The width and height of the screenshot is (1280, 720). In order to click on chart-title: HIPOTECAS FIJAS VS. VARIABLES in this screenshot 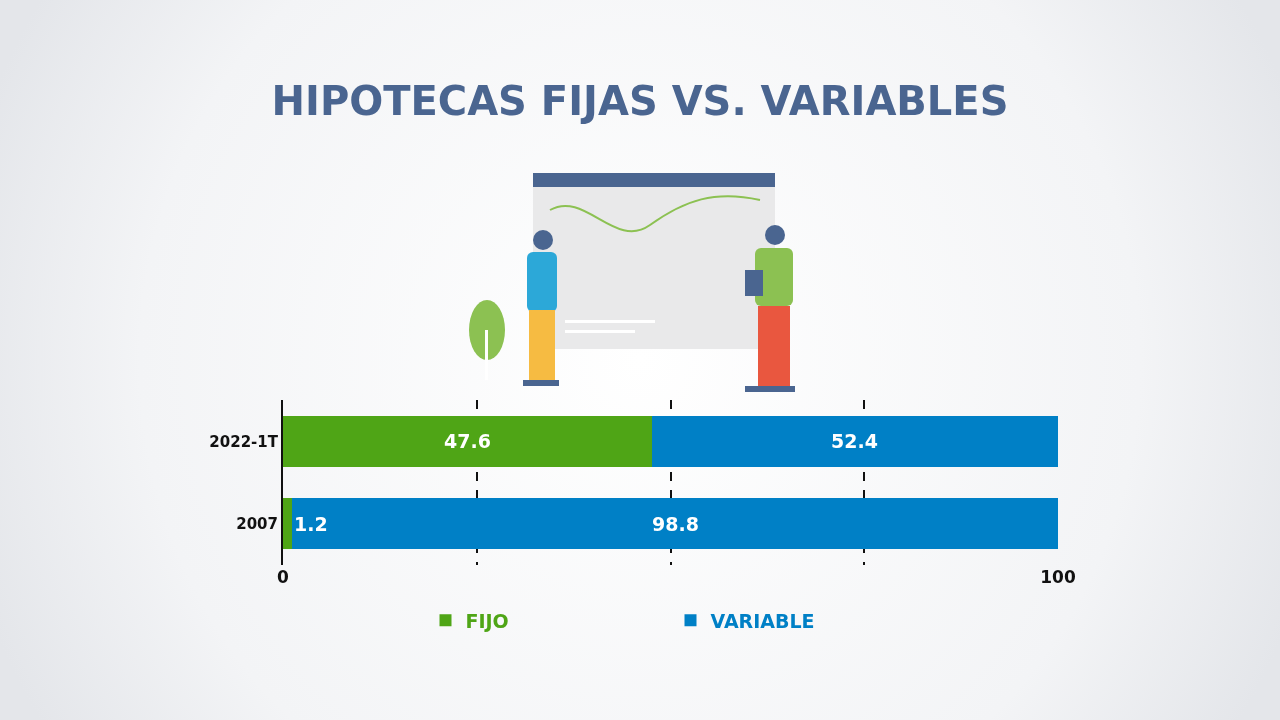, I will do `click(640, 100)`.